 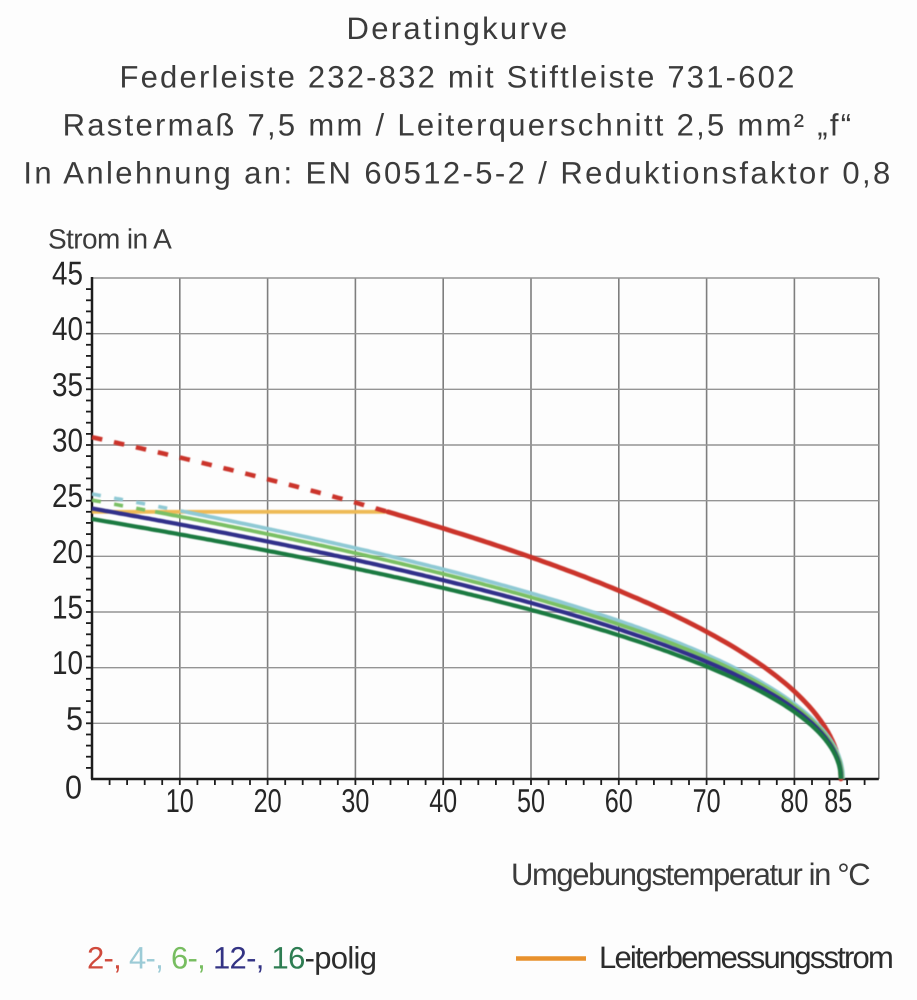 I want to click on svg-text: 25, so click(x=67, y=495).